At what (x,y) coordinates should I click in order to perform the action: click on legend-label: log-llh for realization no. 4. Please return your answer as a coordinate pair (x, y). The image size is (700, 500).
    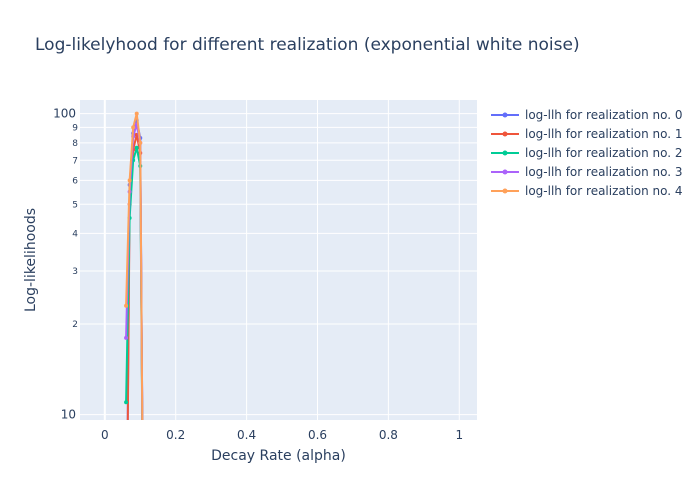
    Looking at the image, I should click on (604, 191).